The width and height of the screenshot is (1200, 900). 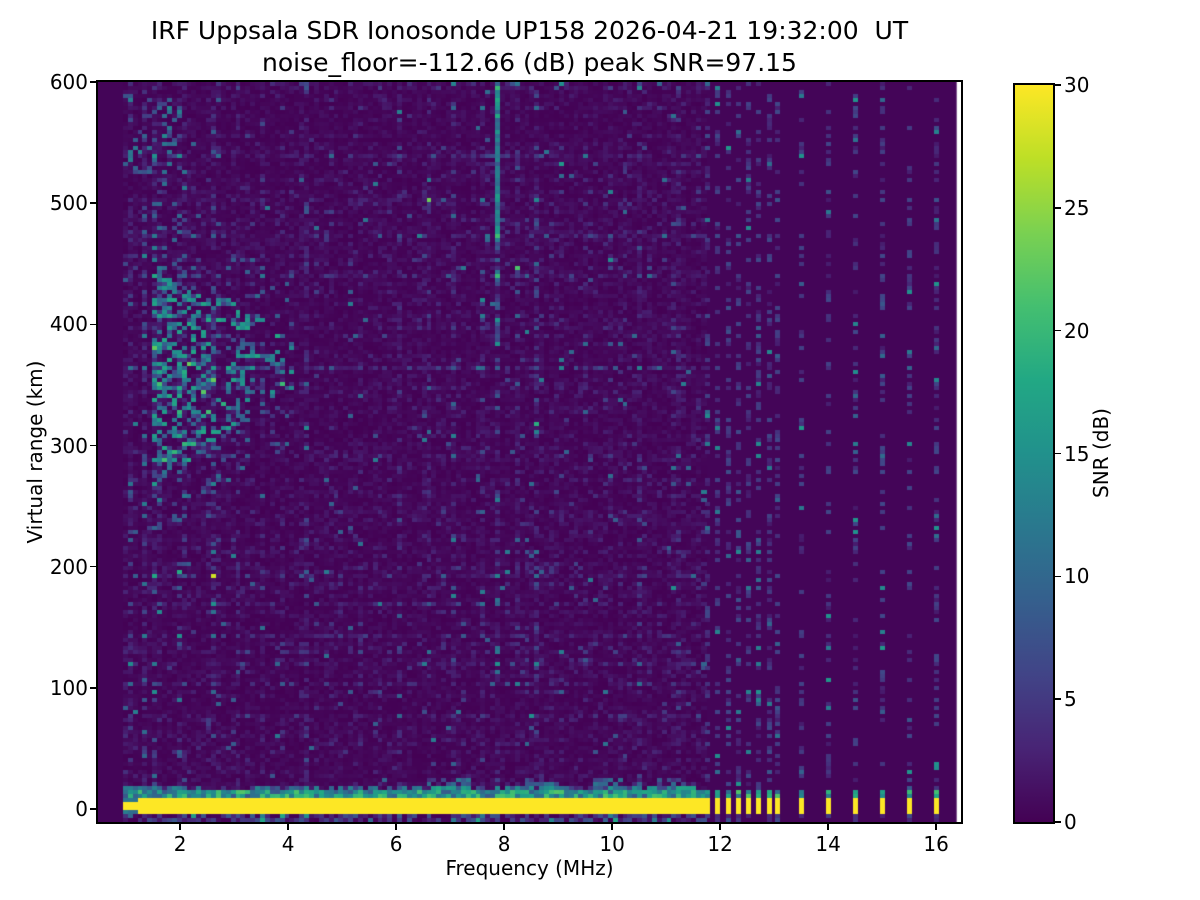 I want to click on colorbar-gradient, so click(x=1034, y=453).